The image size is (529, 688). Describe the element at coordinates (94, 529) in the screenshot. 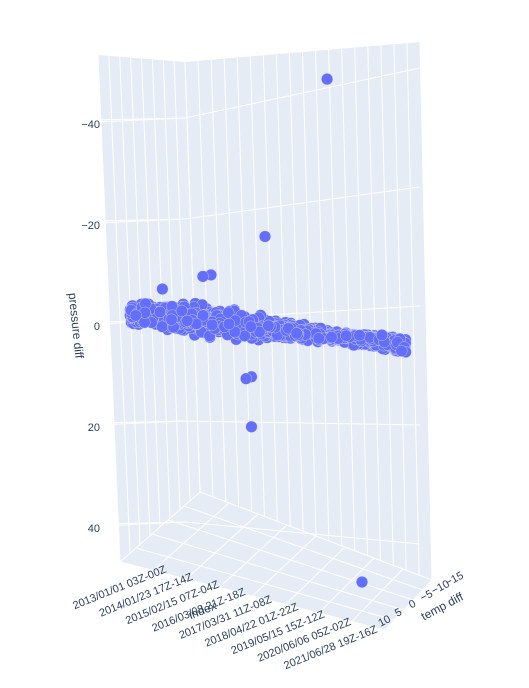

I see `z-tick-label: 40` at that location.